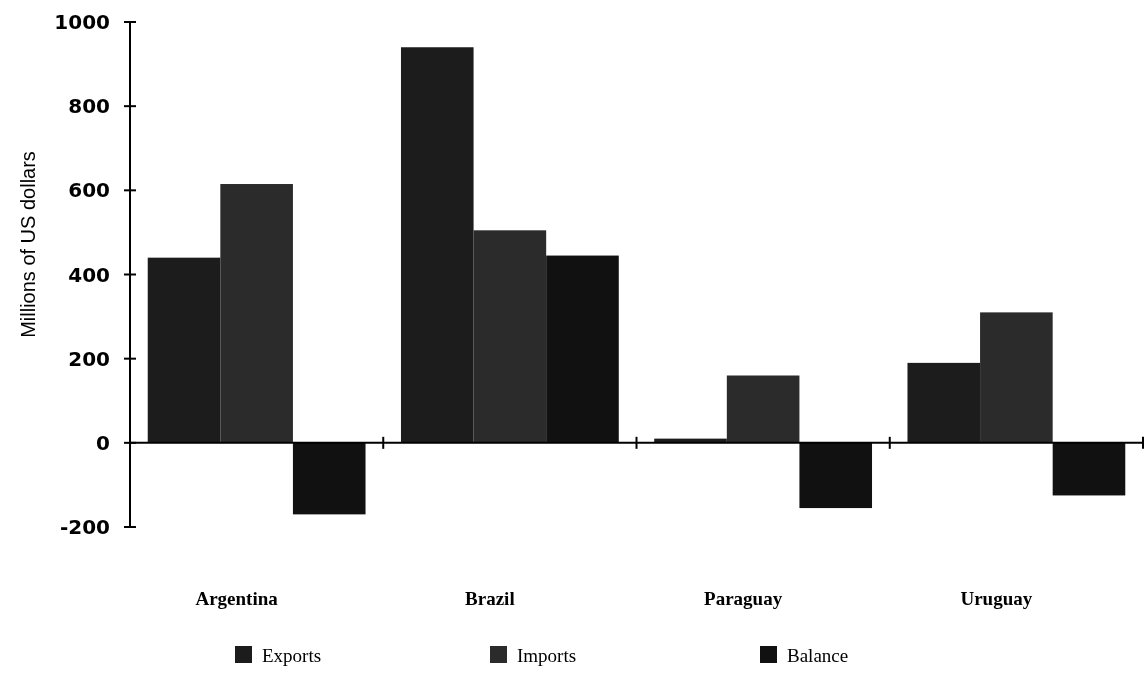 The width and height of the screenshot is (1147, 685). I want to click on y-tick-label: 200, so click(89, 358).